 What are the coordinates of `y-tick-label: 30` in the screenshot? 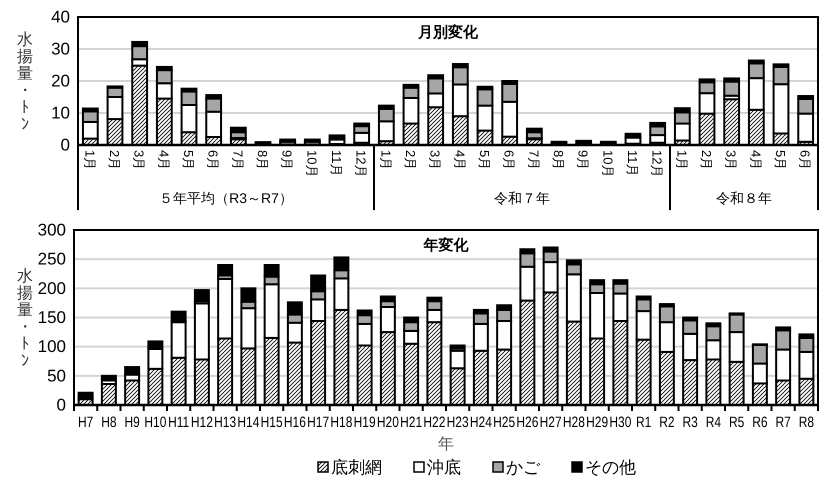 It's located at (60, 48).